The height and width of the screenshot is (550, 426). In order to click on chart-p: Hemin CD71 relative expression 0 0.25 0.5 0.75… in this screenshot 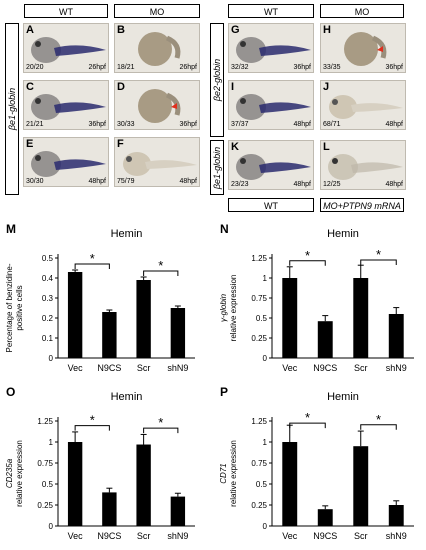, I will do `click(316, 466)`.